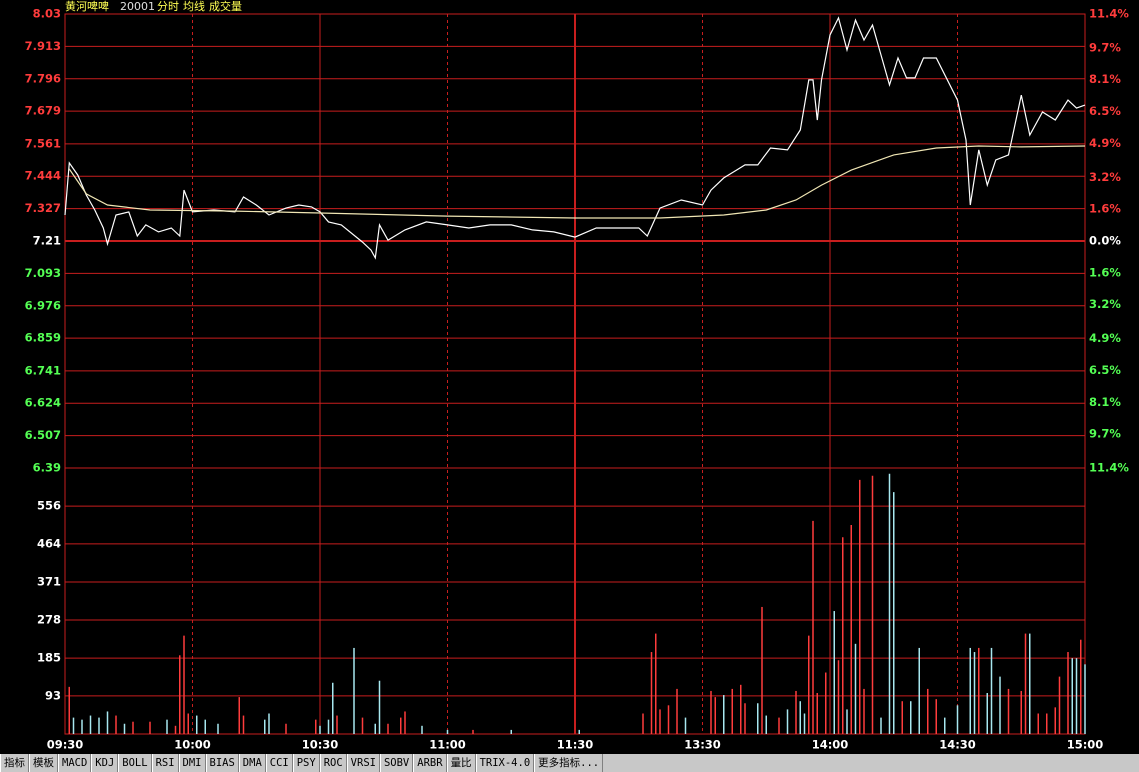 The height and width of the screenshot is (772, 1139). I want to click on y-tick-label: 6.859, so click(43, 338).